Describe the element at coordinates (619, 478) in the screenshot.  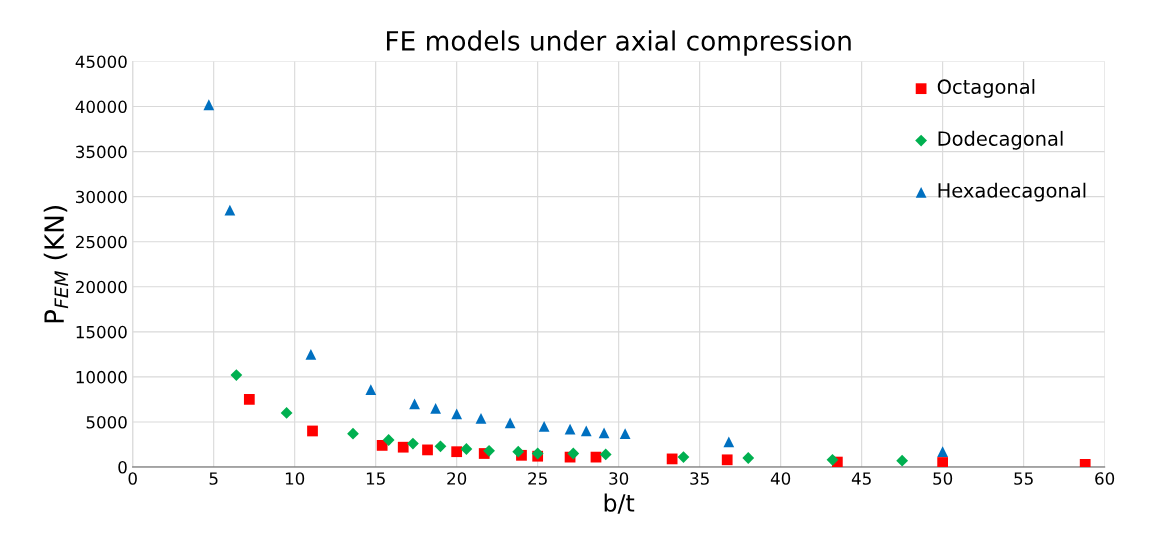
I see `x-tick-label: 30` at that location.